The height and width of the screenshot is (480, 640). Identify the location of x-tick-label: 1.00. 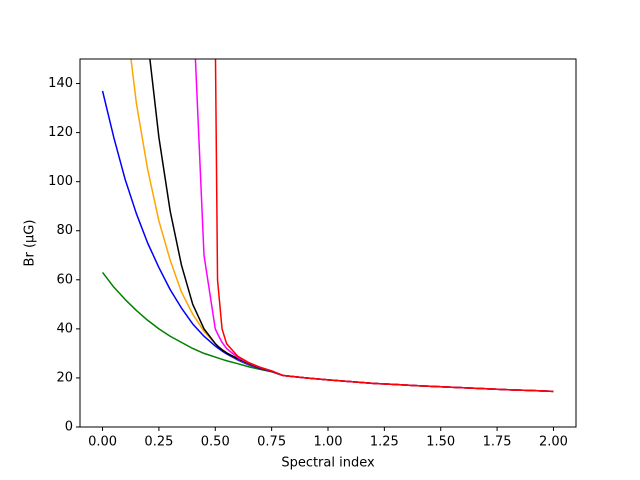
(328, 442).